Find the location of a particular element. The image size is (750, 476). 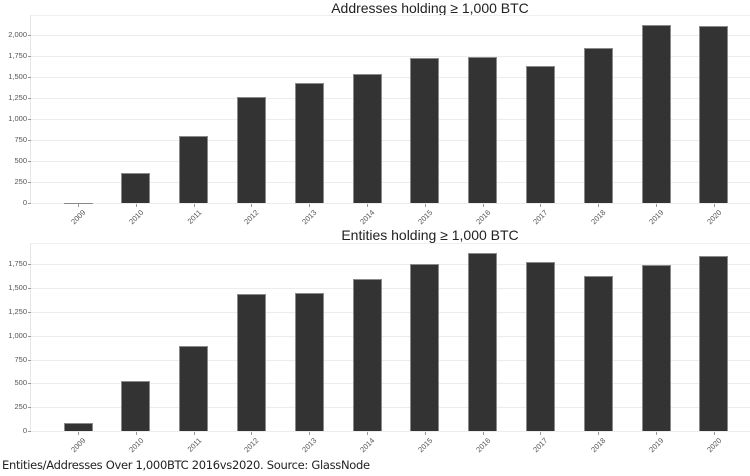

chart-title: Entities holding ≥ 1,000 BTC is located at coordinates (430, 235).